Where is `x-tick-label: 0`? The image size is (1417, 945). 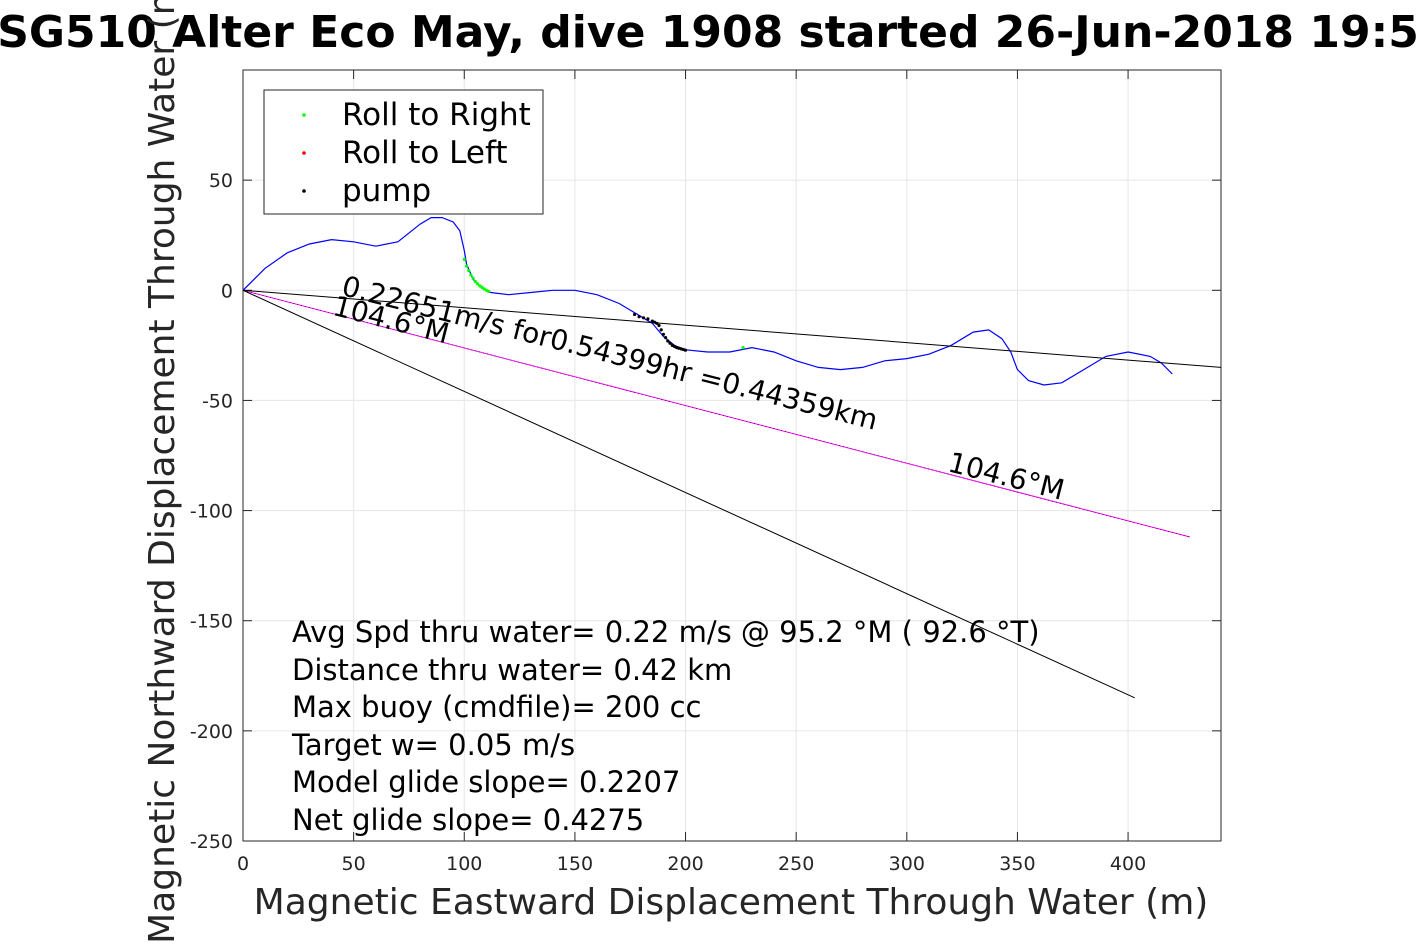
x-tick-label: 0 is located at coordinates (243, 864).